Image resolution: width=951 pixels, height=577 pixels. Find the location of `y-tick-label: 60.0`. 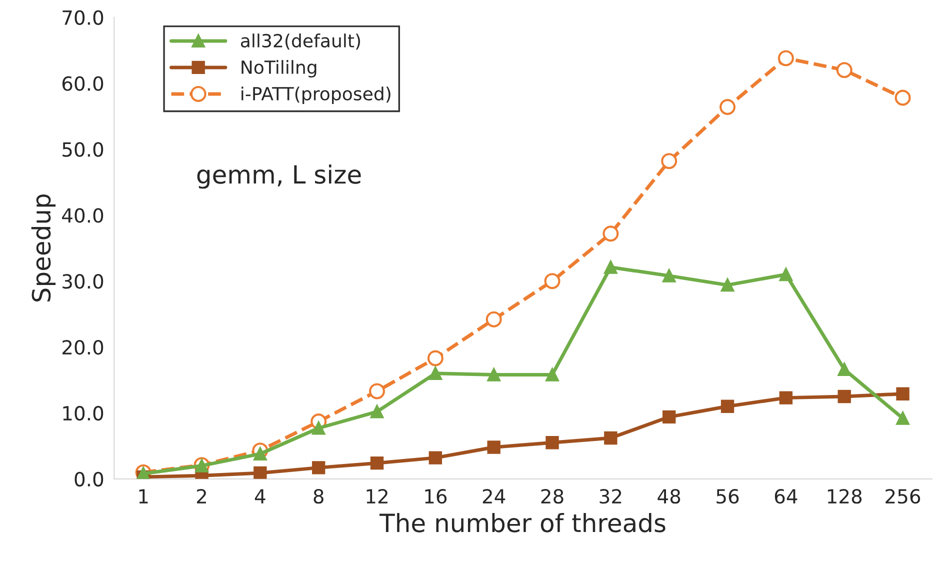

y-tick-label: 60.0 is located at coordinates (83, 83).